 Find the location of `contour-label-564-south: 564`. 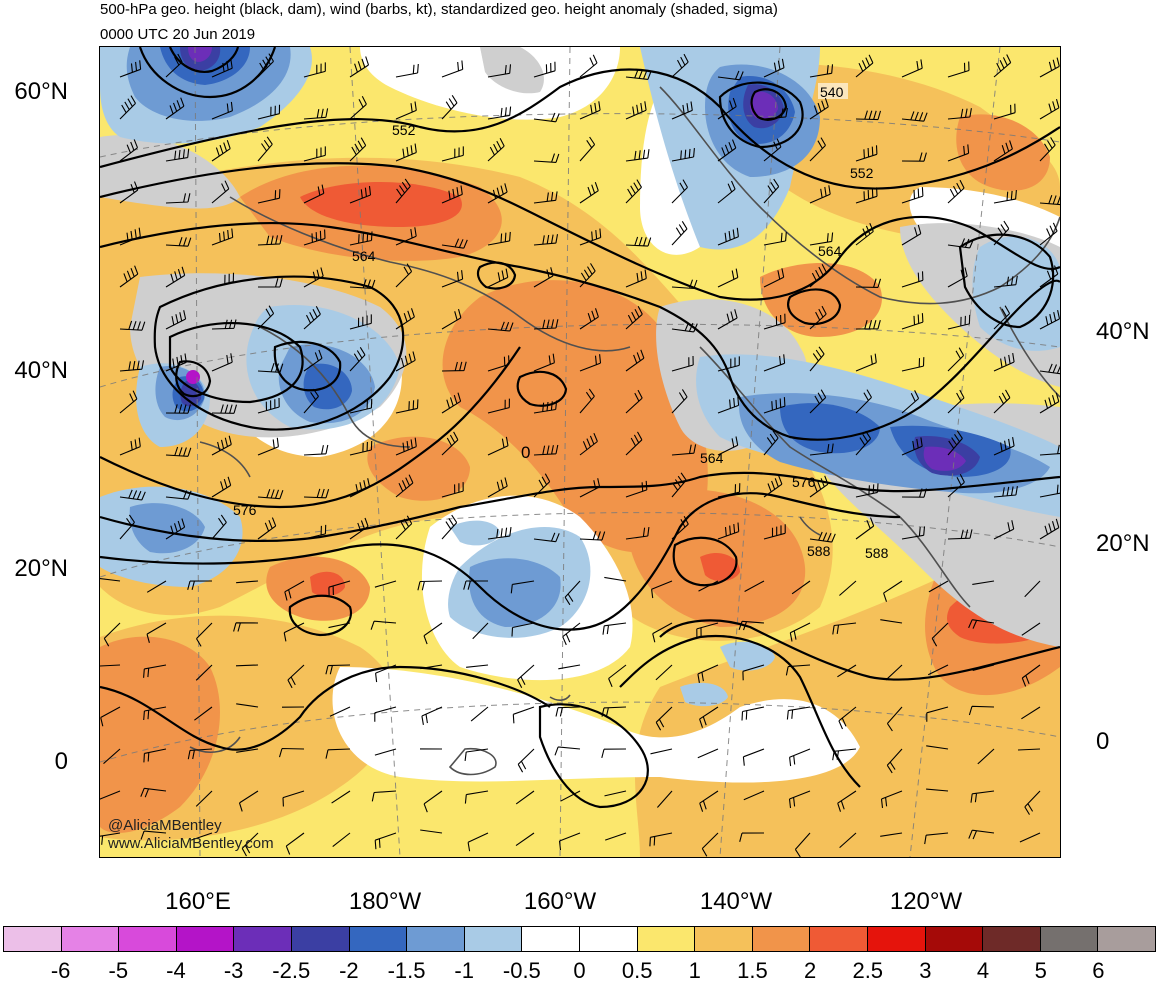

contour-label-564-south: 564 is located at coordinates (712, 458).